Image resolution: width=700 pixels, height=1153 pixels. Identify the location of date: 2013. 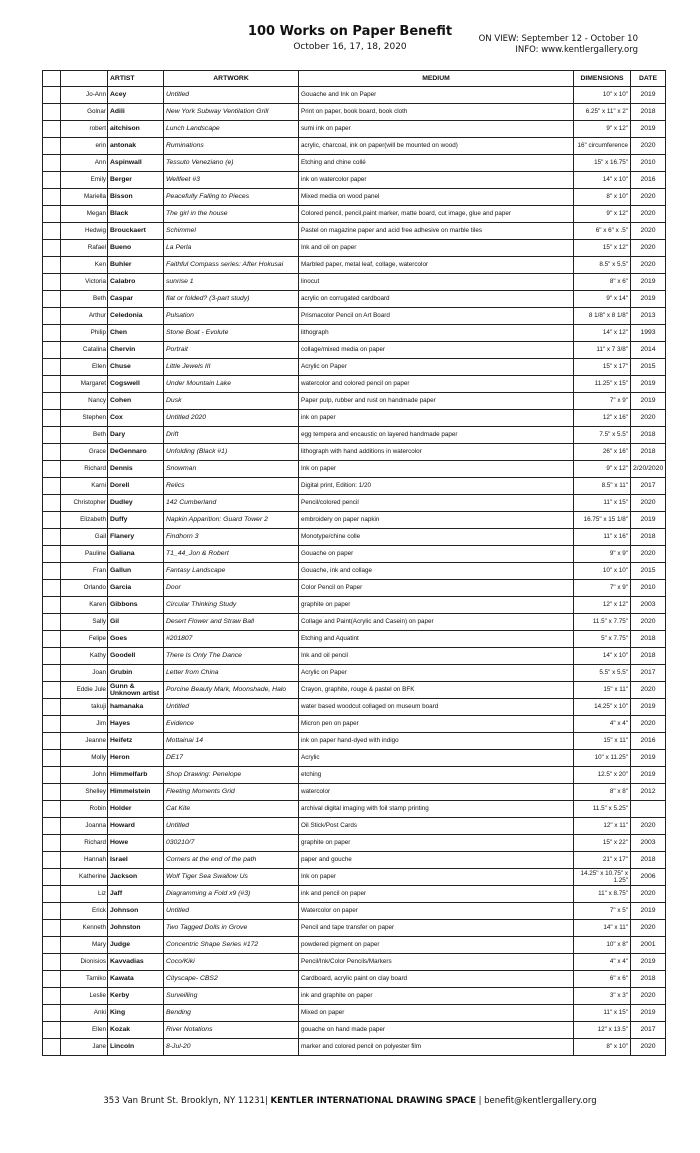
(648, 316).